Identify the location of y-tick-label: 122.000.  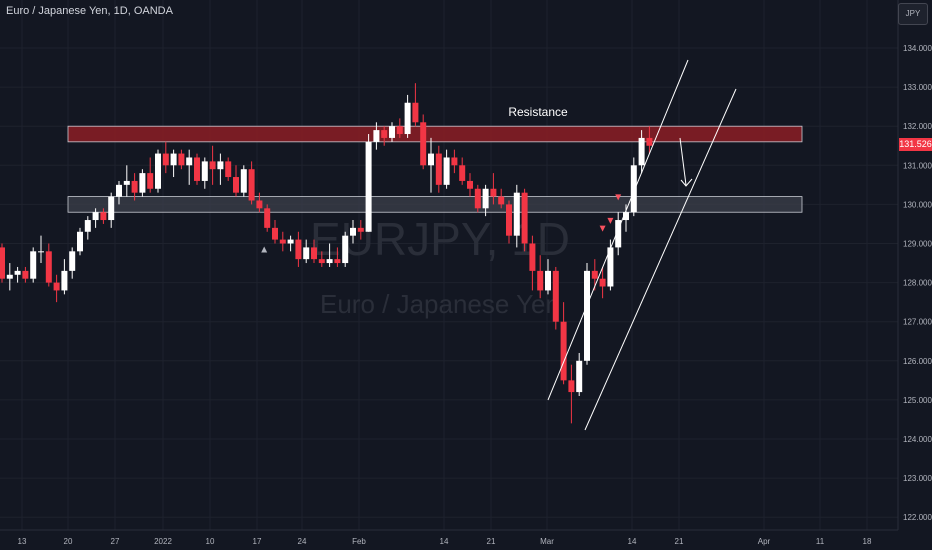
(917, 517).